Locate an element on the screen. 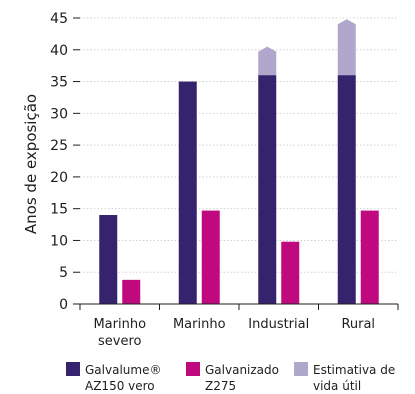 The image size is (415, 394). x-axis is located at coordinates (239, 306).